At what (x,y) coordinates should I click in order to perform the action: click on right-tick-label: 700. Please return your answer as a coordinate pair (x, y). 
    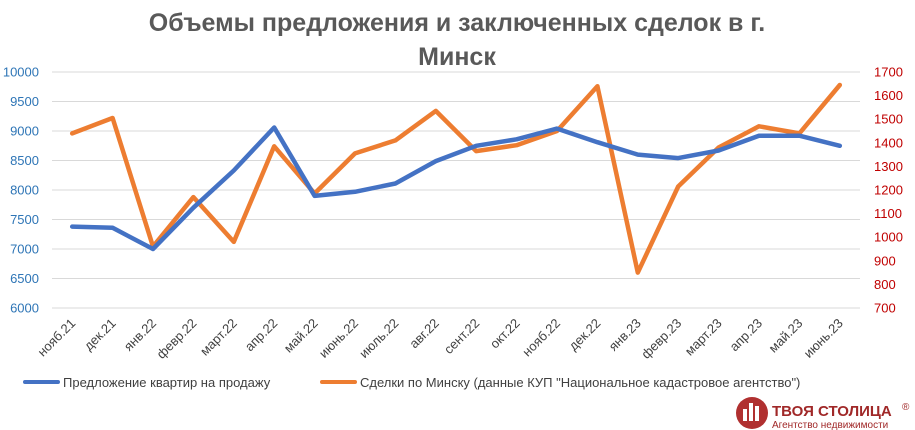
    Looking at the image, I should click on (885, 308).